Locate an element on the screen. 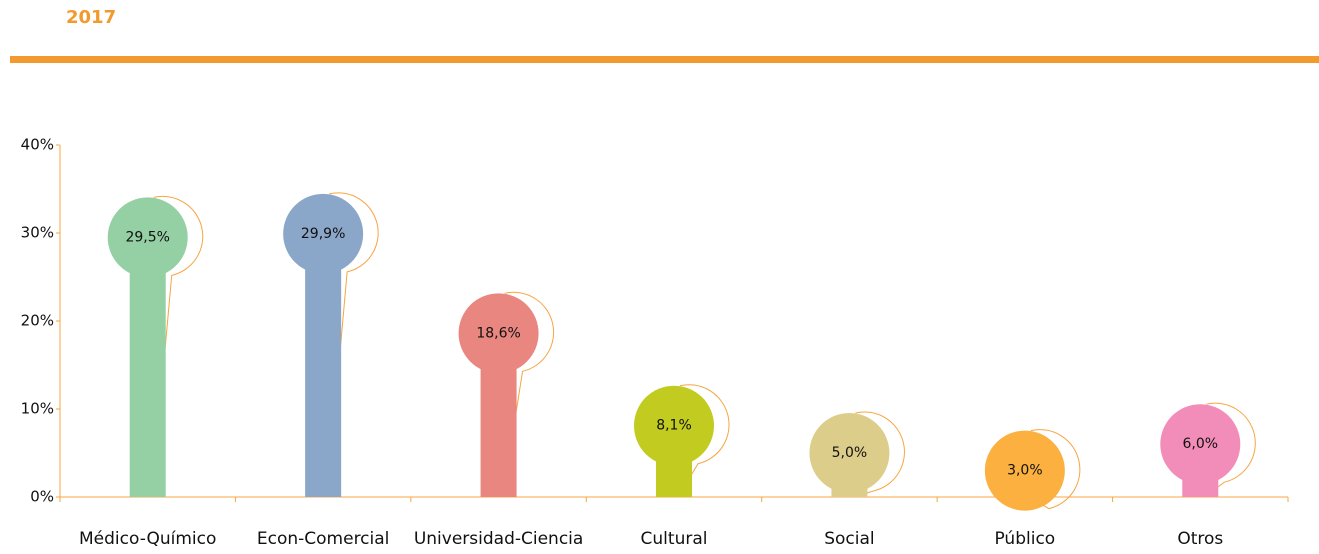 Image resolution: width=1319 pixels, height=554 pixels. x-tick-label: Cultural is located at coordinates (674, 539).